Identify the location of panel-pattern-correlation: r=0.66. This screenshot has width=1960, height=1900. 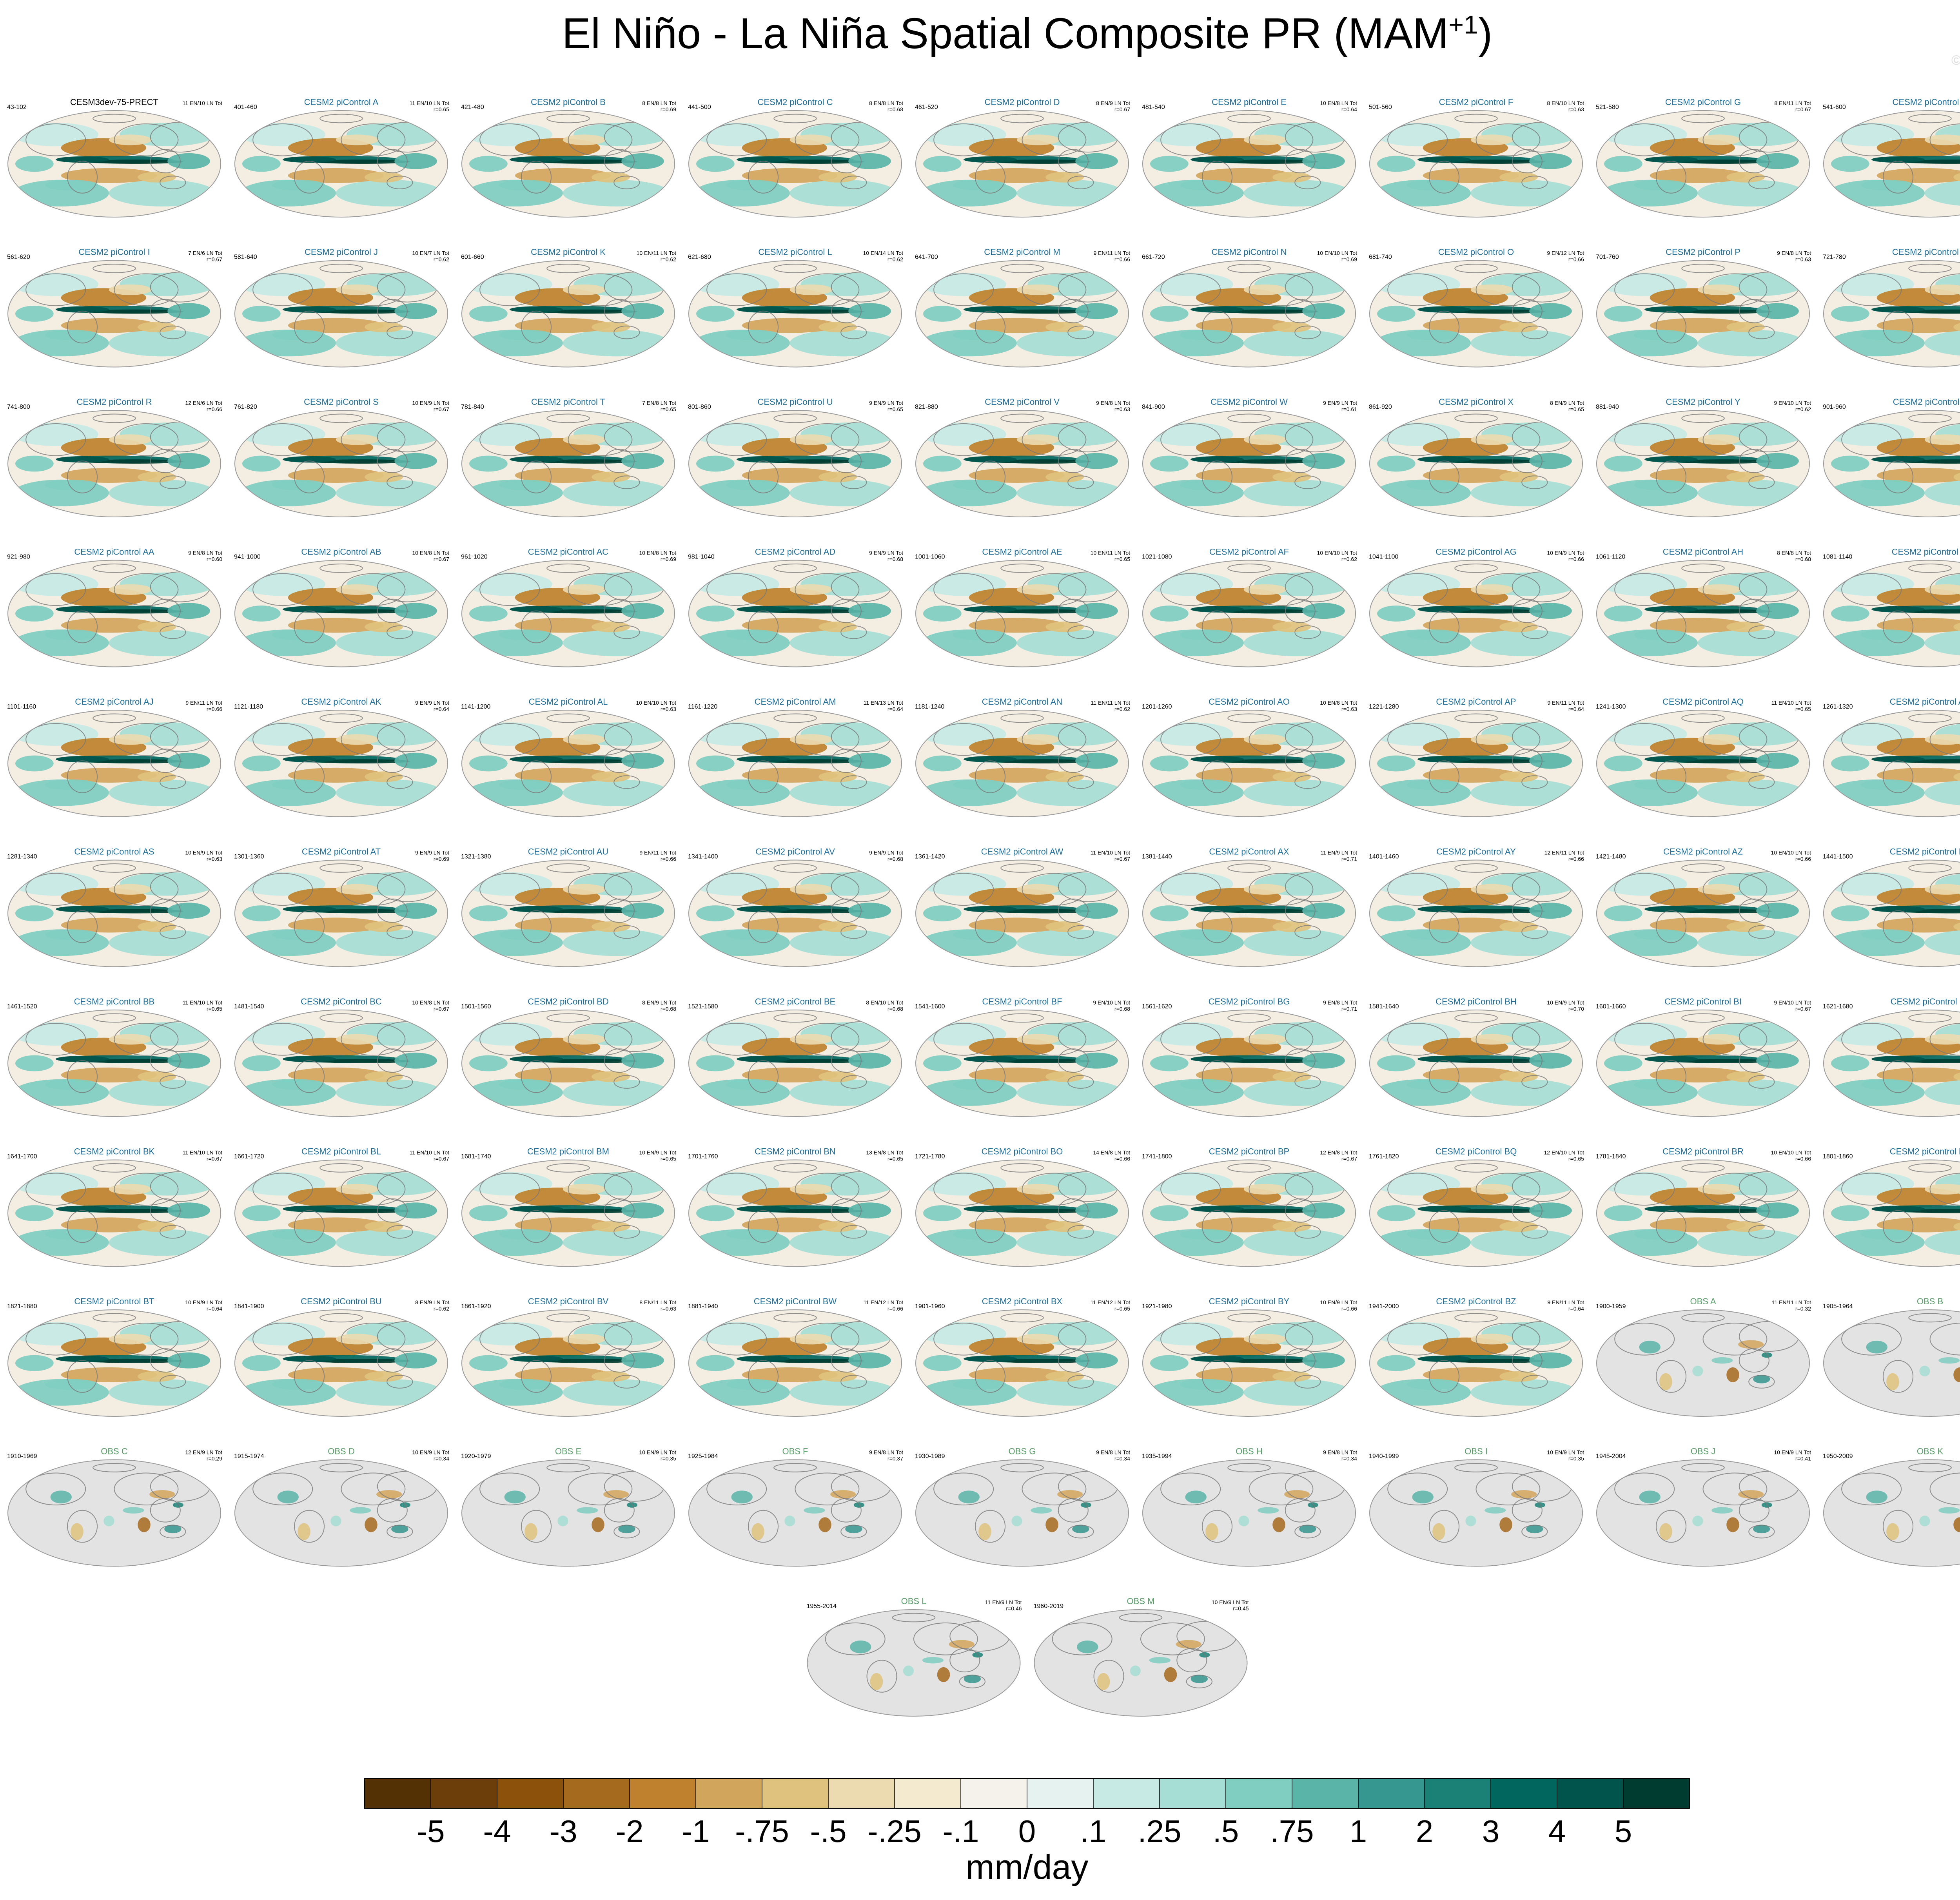
(1803, 859).